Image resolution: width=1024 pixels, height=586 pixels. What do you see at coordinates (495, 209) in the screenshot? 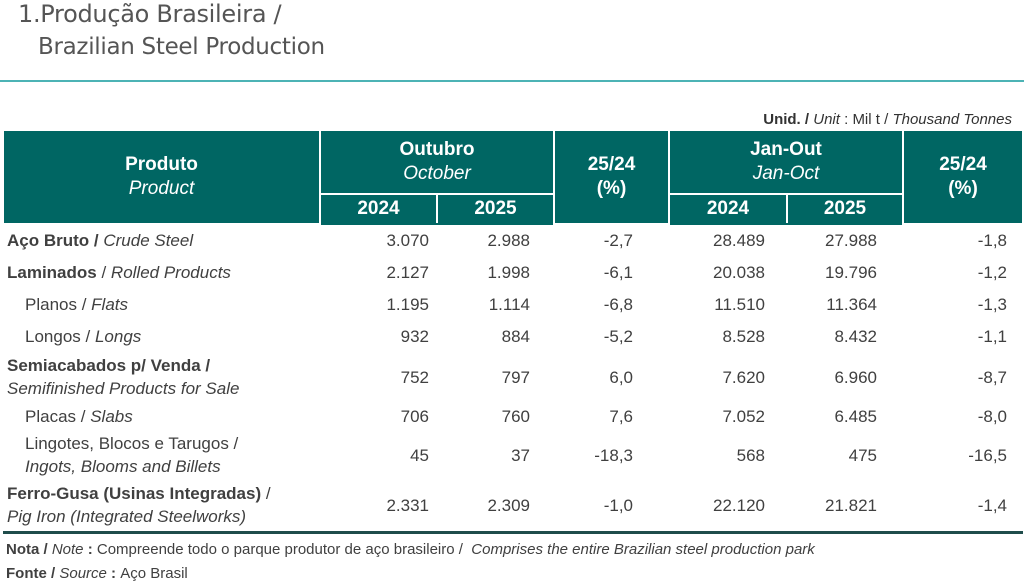
I see `header-oct-2025: 2025` at bounding box center [495, 209].